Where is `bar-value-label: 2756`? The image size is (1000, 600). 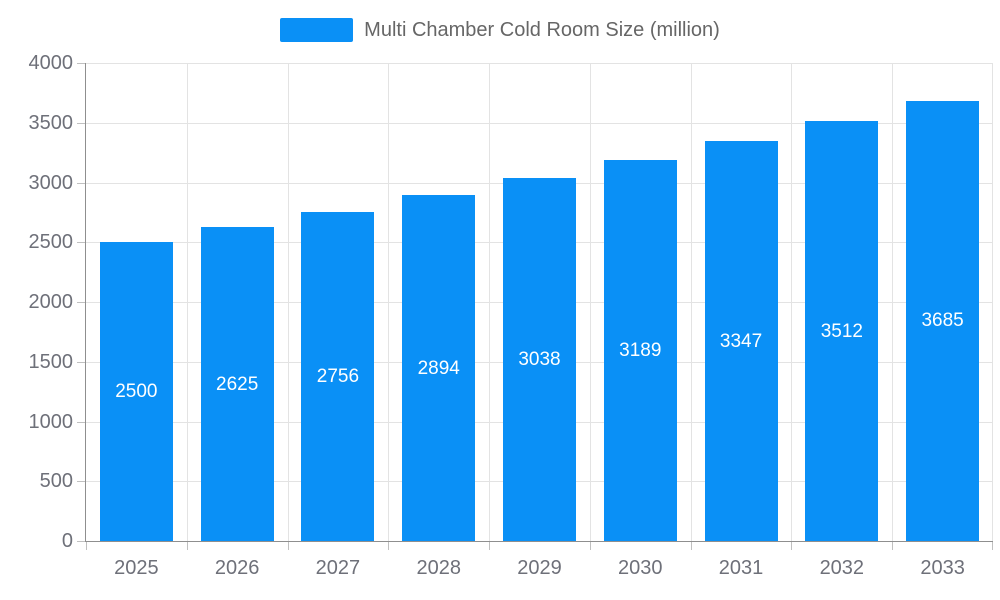
bar-value-label: 2756 is located at coordinates (338, 376).